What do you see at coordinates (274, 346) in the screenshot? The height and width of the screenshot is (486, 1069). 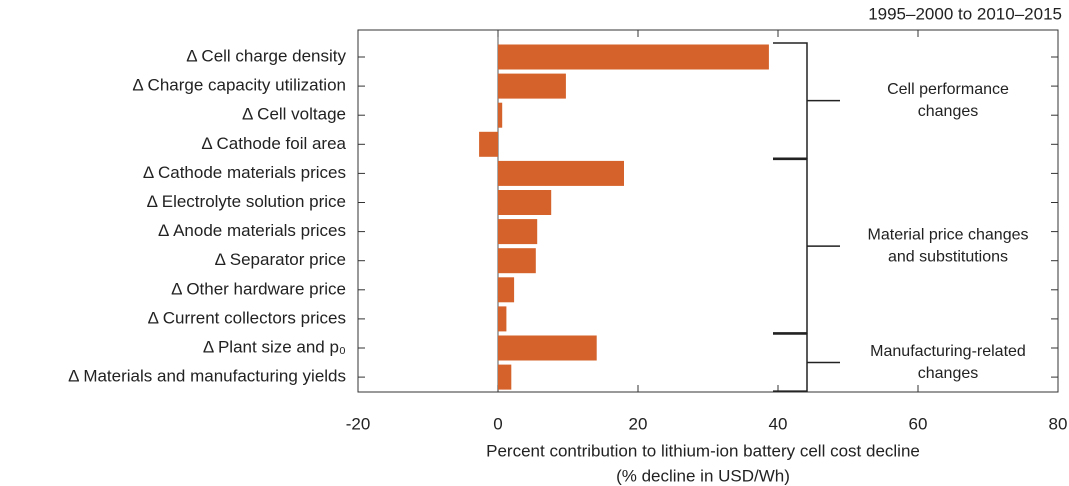 I see `y-tick-label: Δ Plant size and p₀` at bounding box center [274, 346].